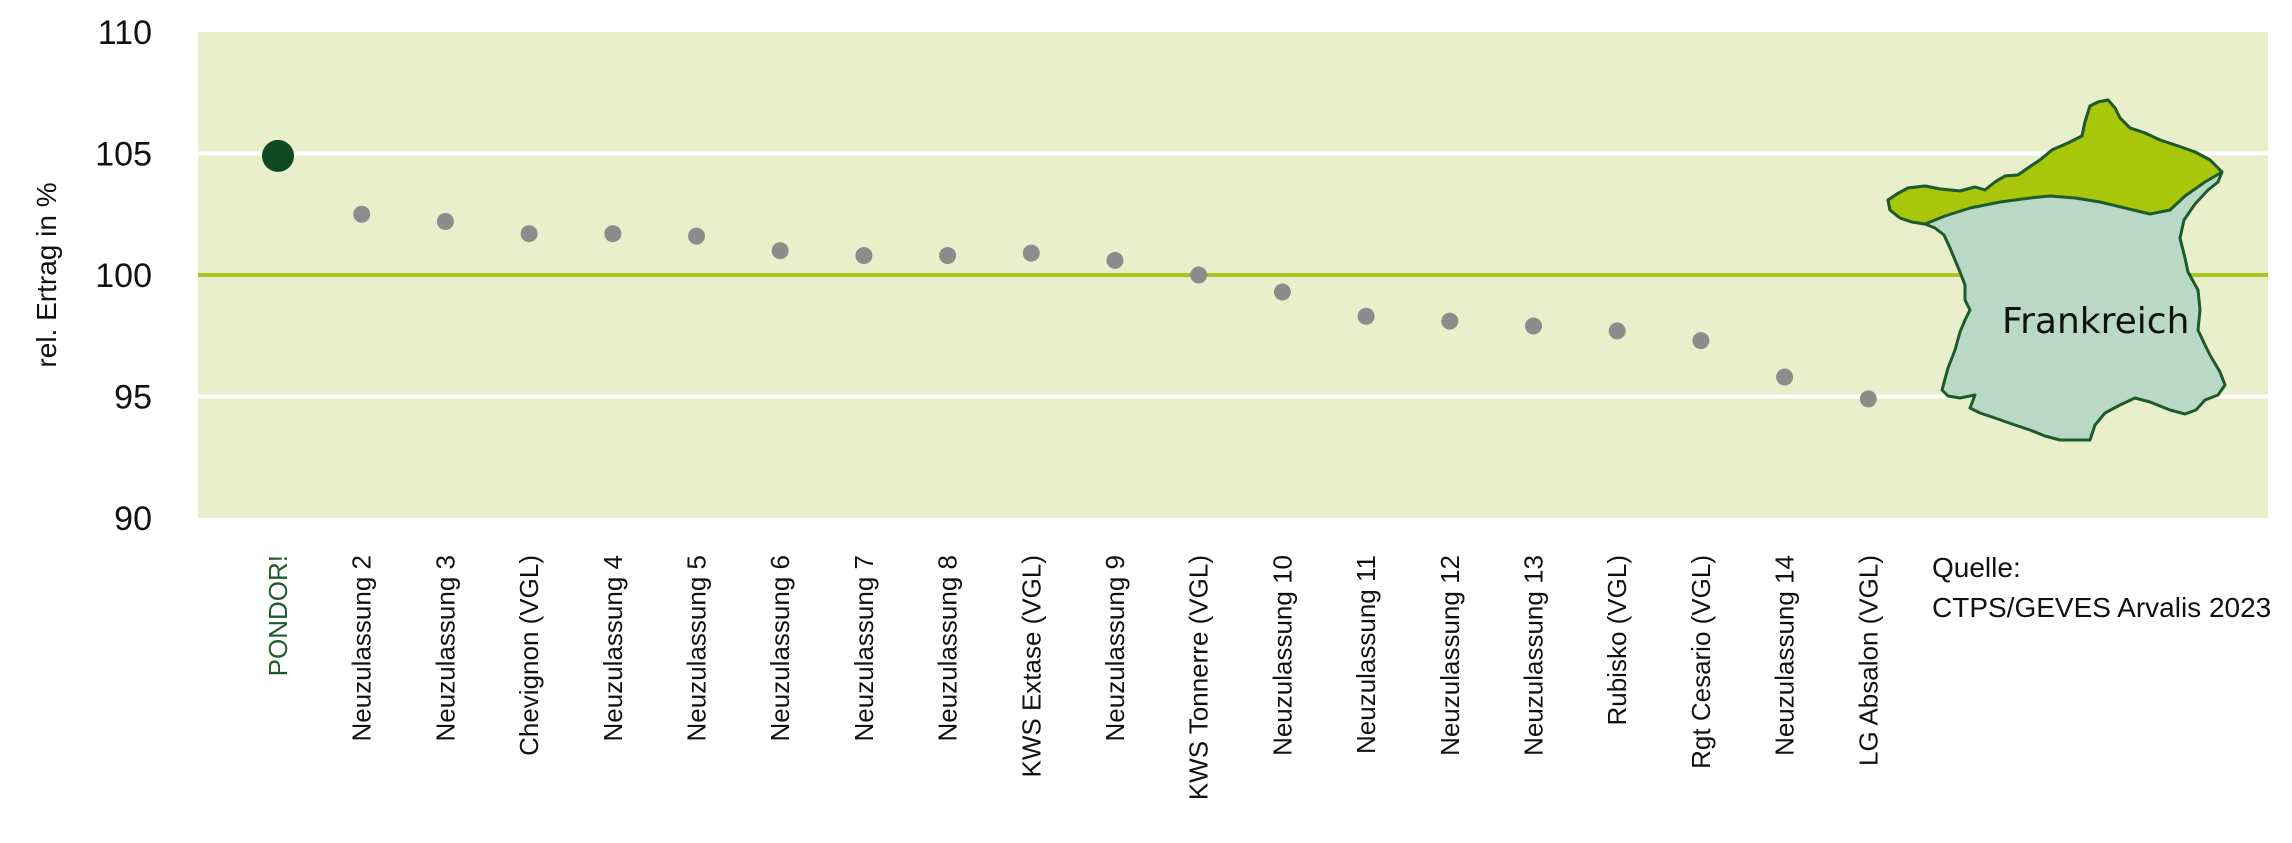 This screenshot has height=843, width=2292. Describe the element at coordinates (2055, 162) in the screenshot. I see `france-north-region` at that location.